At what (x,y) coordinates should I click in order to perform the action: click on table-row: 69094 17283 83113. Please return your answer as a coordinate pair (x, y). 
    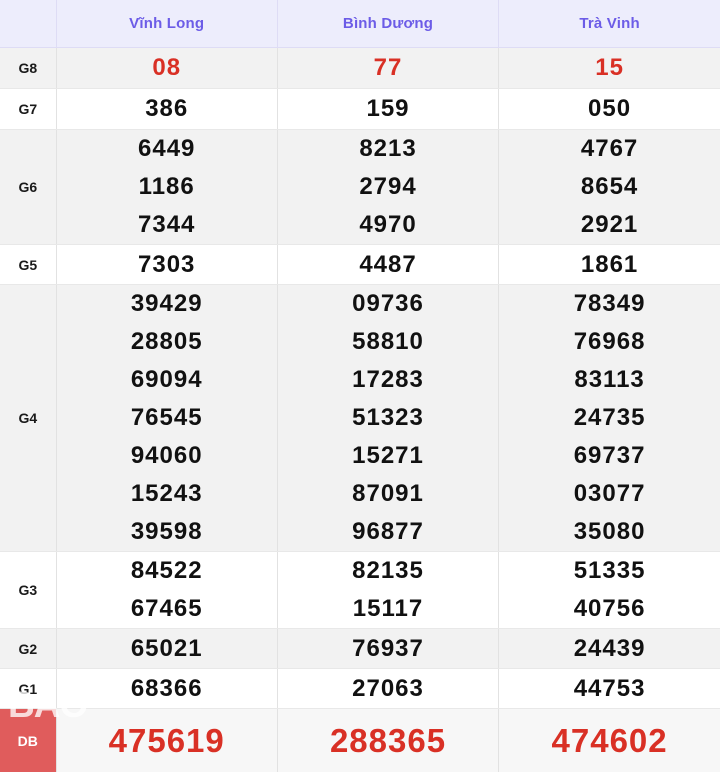
    Looking at the image, I should click on (360, 380).